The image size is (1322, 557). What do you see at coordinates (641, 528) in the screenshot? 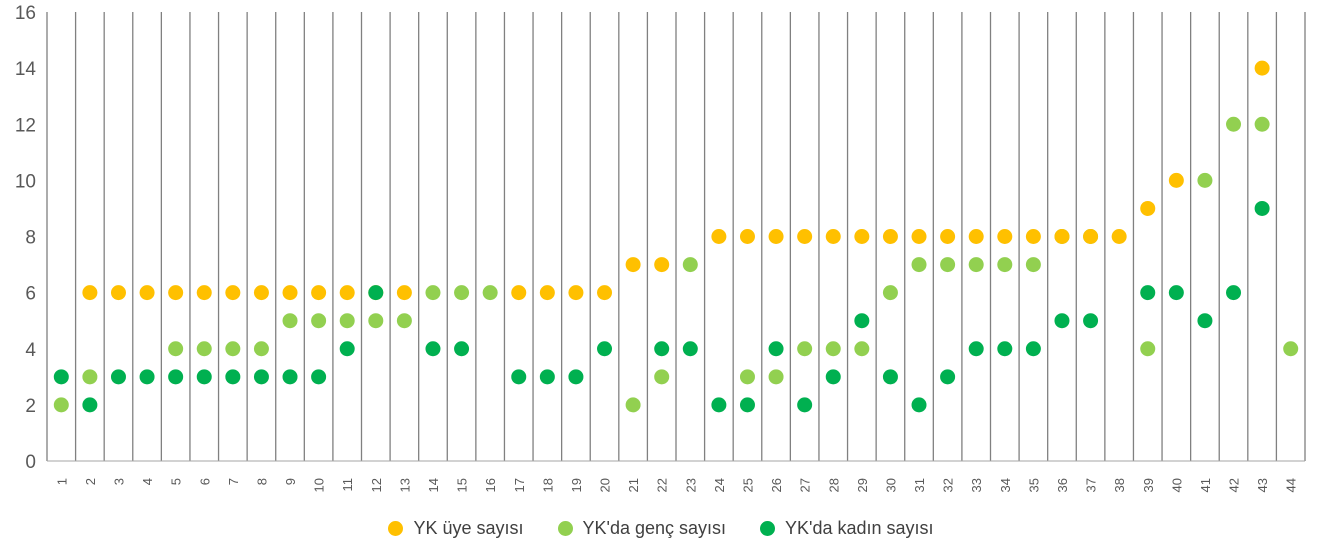
I see `legend-item-genc: YK'da genç sayısı` at bounding box center [641, 528].